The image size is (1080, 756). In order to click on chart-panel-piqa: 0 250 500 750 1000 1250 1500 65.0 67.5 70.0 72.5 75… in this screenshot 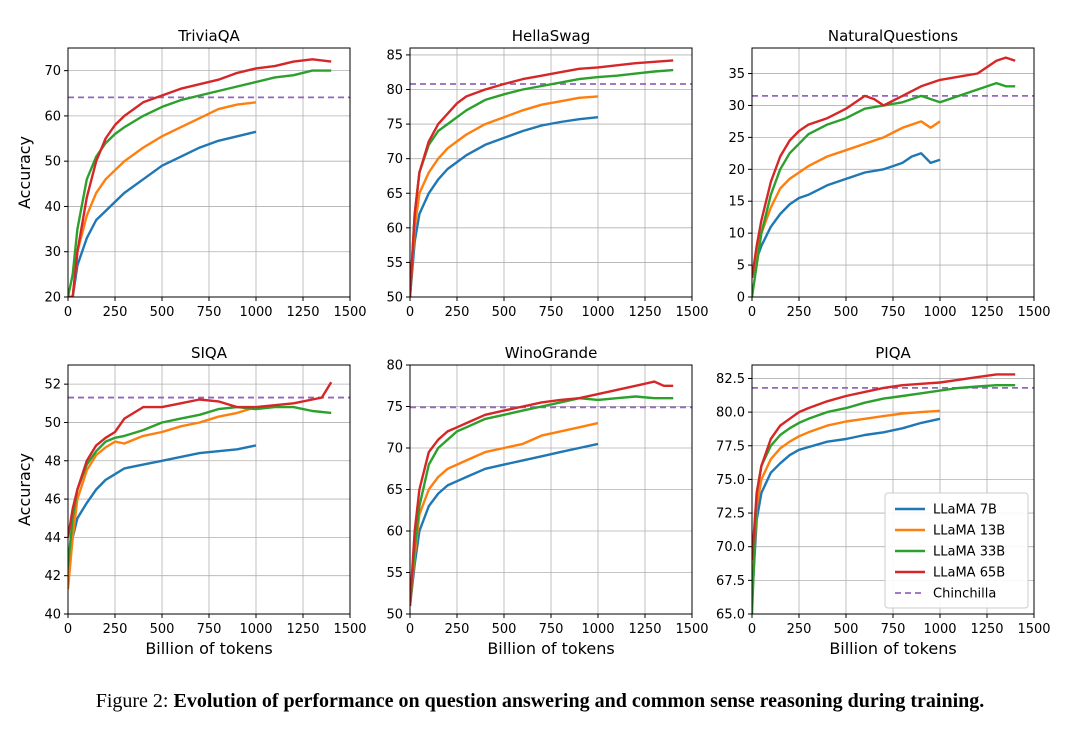, I will do `click(883, 501)`.